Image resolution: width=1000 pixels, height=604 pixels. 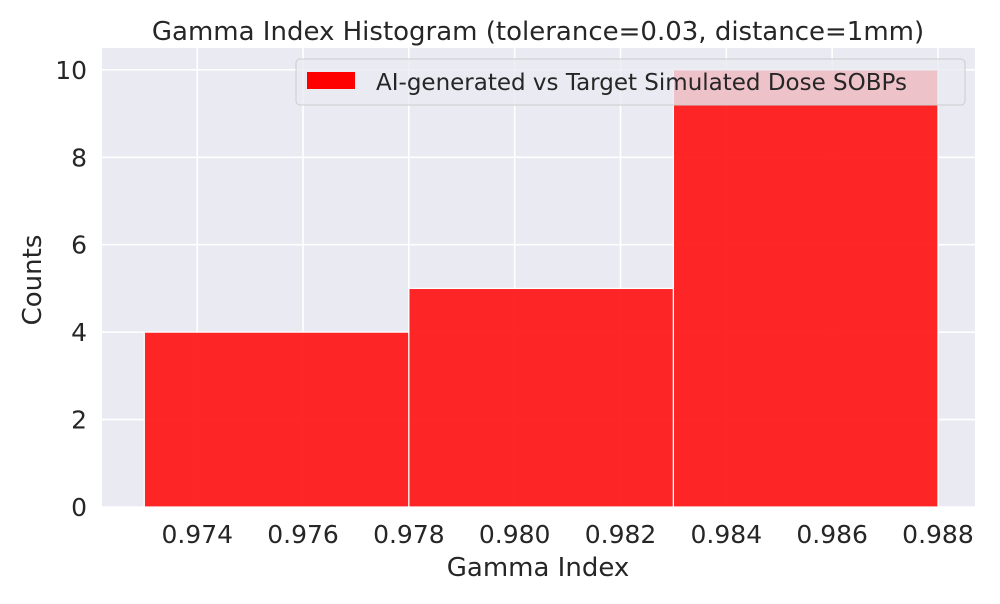 I want to click on legend-box, so click(x=630, y=82).